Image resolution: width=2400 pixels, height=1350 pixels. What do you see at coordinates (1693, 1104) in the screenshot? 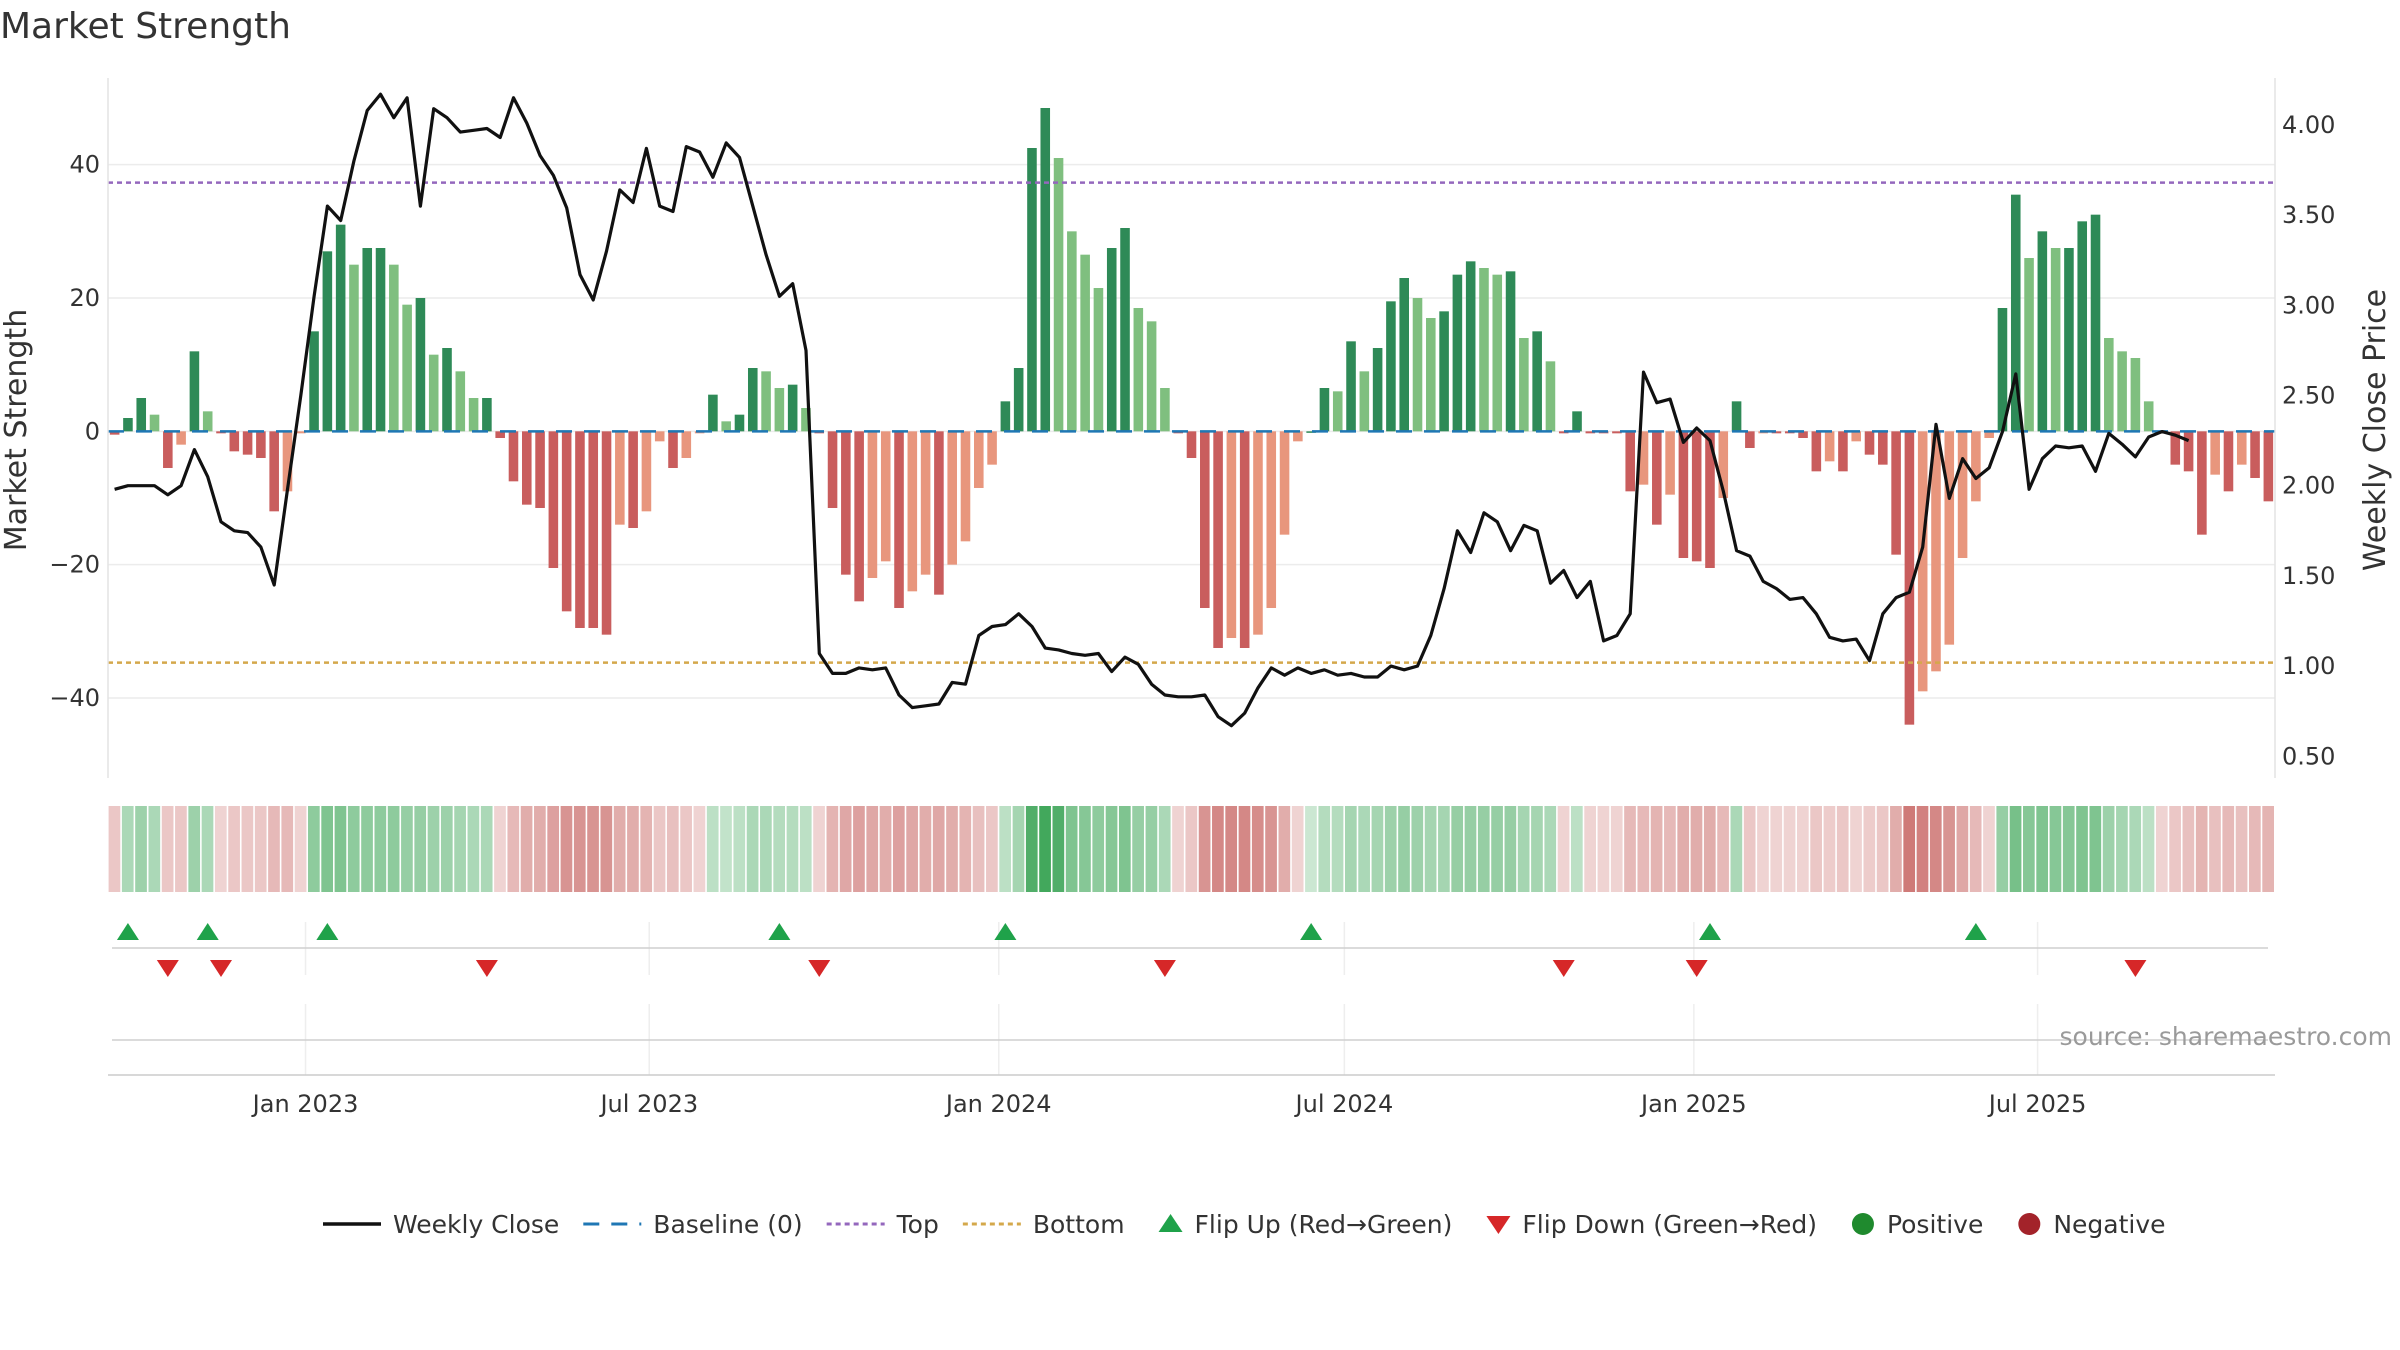
I see `x-tick-label: Jan 2025` at bounding box center [1693, 1104].